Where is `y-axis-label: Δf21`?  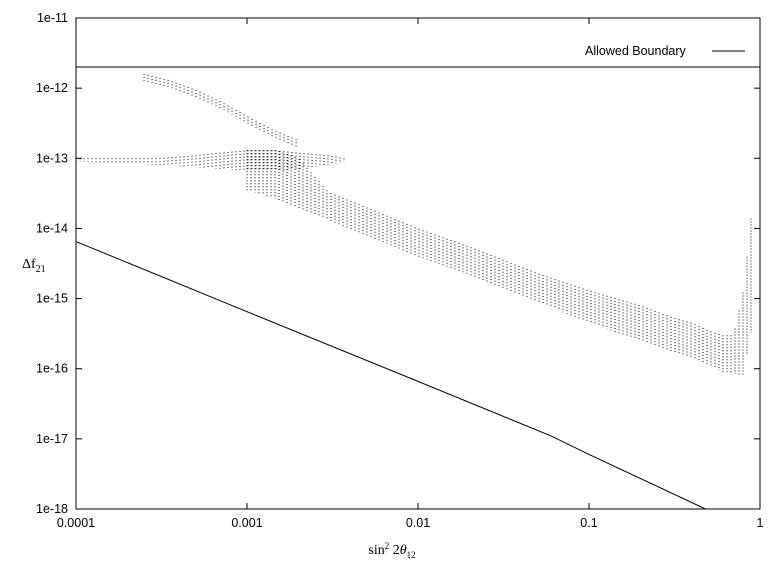 y-axis-label: Δf21 is located at coordinates (34, 266).